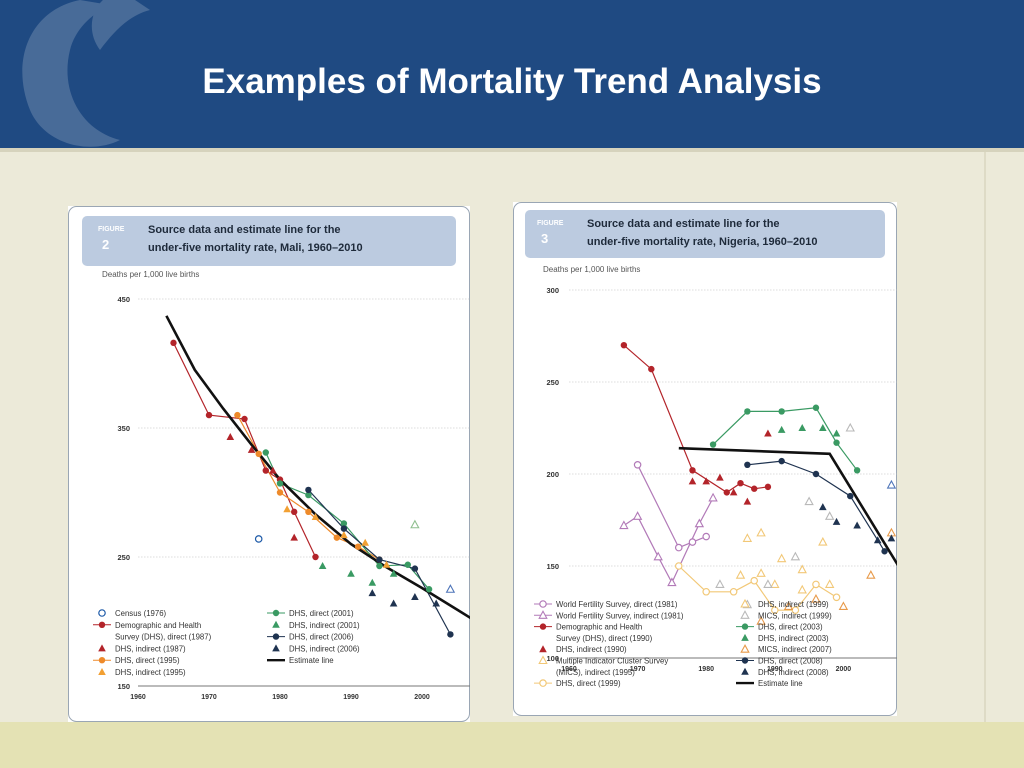 This screenshot has height=768, width=1024. What do you see at coordinates (86, 73) in the screenshot?
I see `logo-icon` at bounding box center [86, 73].